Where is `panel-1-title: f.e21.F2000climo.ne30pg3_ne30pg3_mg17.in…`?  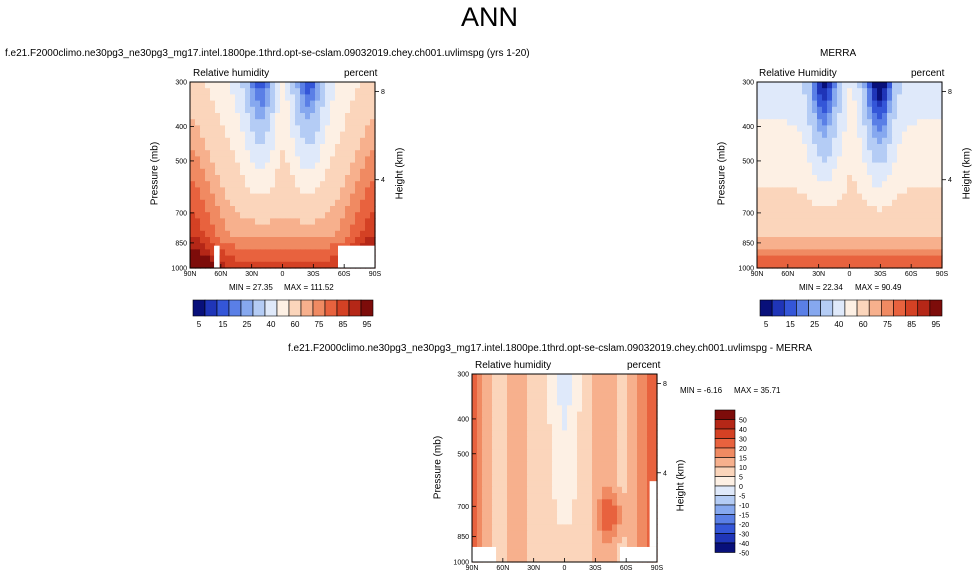 panel-1-title: f.e21.F2000climo.ne30pg3_ne30pg3_mg17.in… is located at coordinates (267, 53).